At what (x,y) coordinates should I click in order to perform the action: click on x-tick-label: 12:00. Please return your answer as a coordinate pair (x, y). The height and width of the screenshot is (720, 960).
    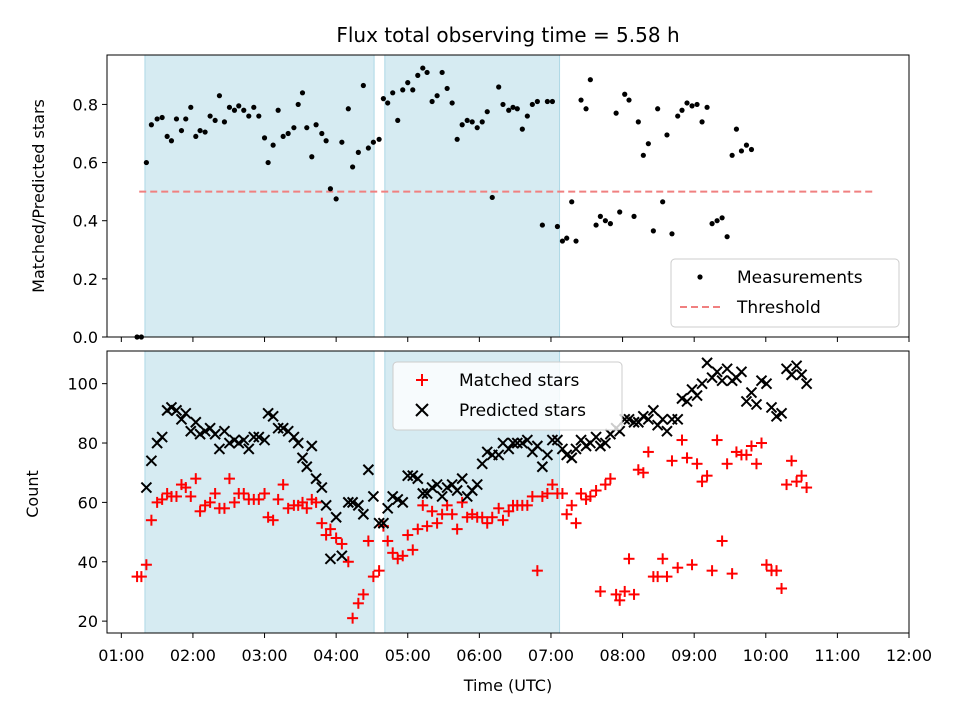
    Looking at the image, I should click on (909, 655).